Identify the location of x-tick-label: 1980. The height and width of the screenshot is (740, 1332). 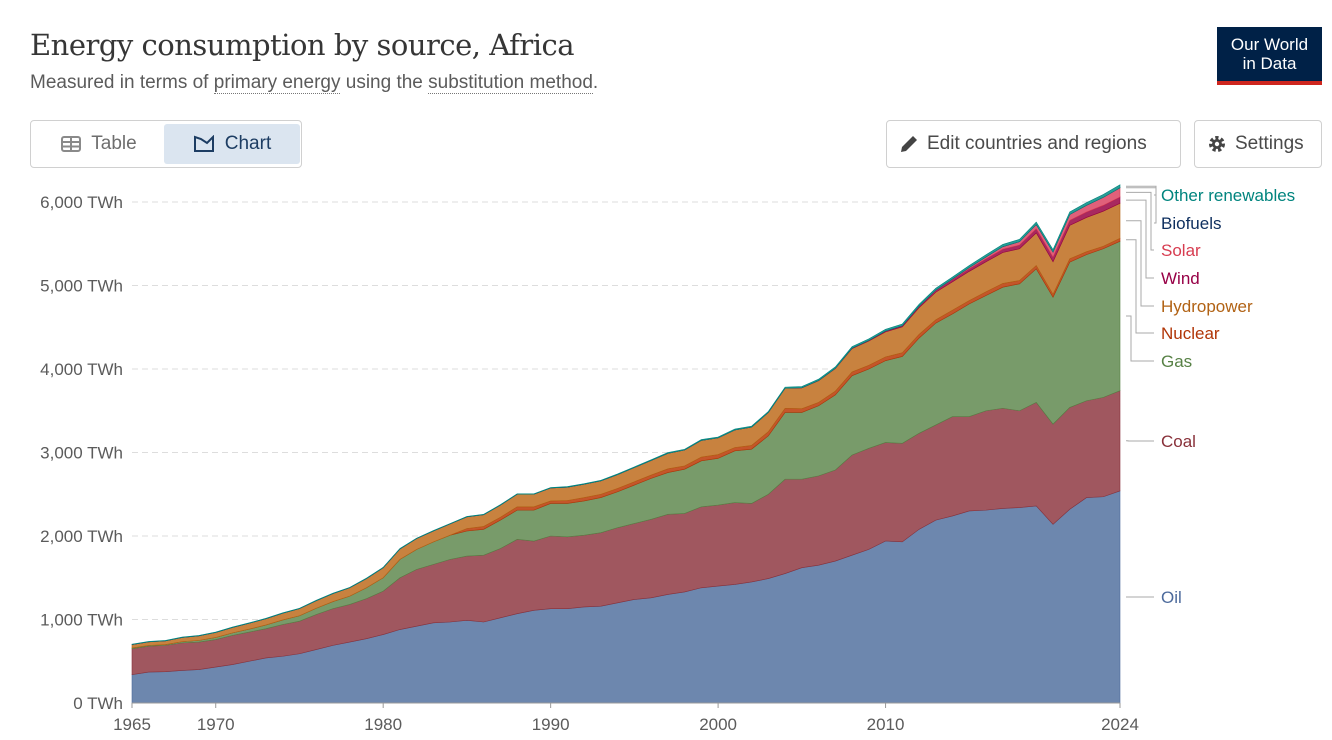
(383, 724).